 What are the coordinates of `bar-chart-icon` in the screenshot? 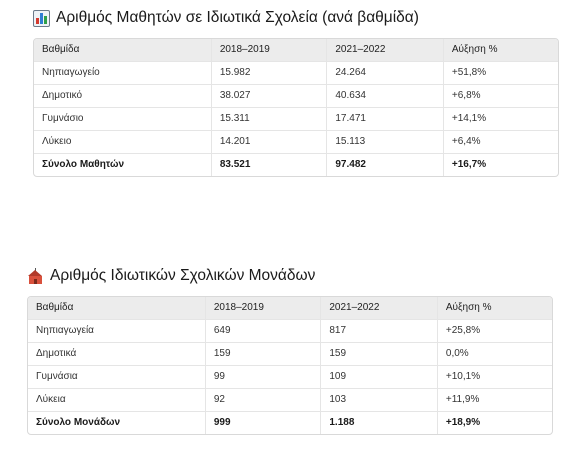 It's located at (41, 18).